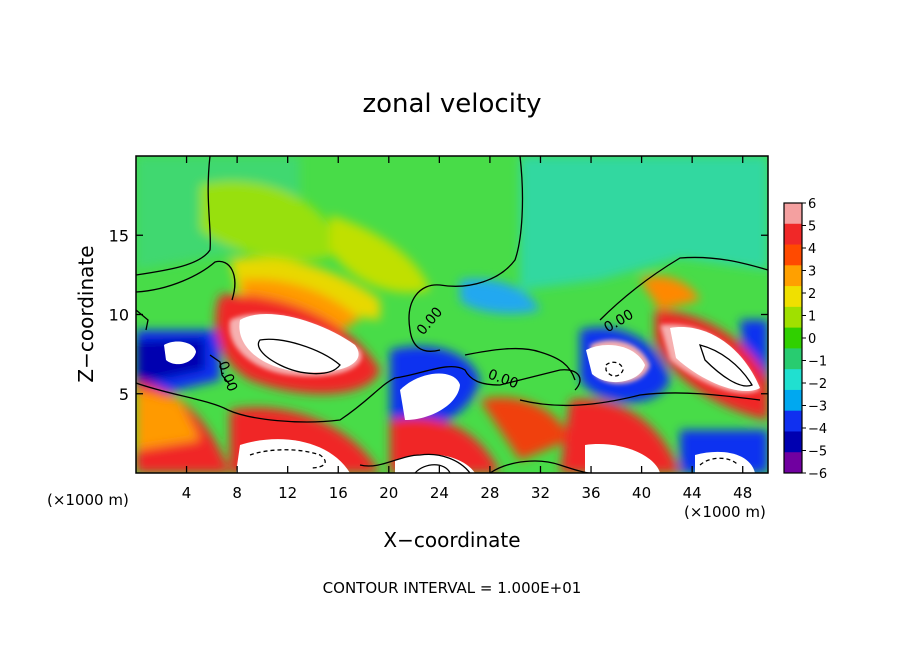  What do you see at coordinates (817, 429) in the screenshot?
I see `colorbar-label: −4` at bounding box center [817, 429].